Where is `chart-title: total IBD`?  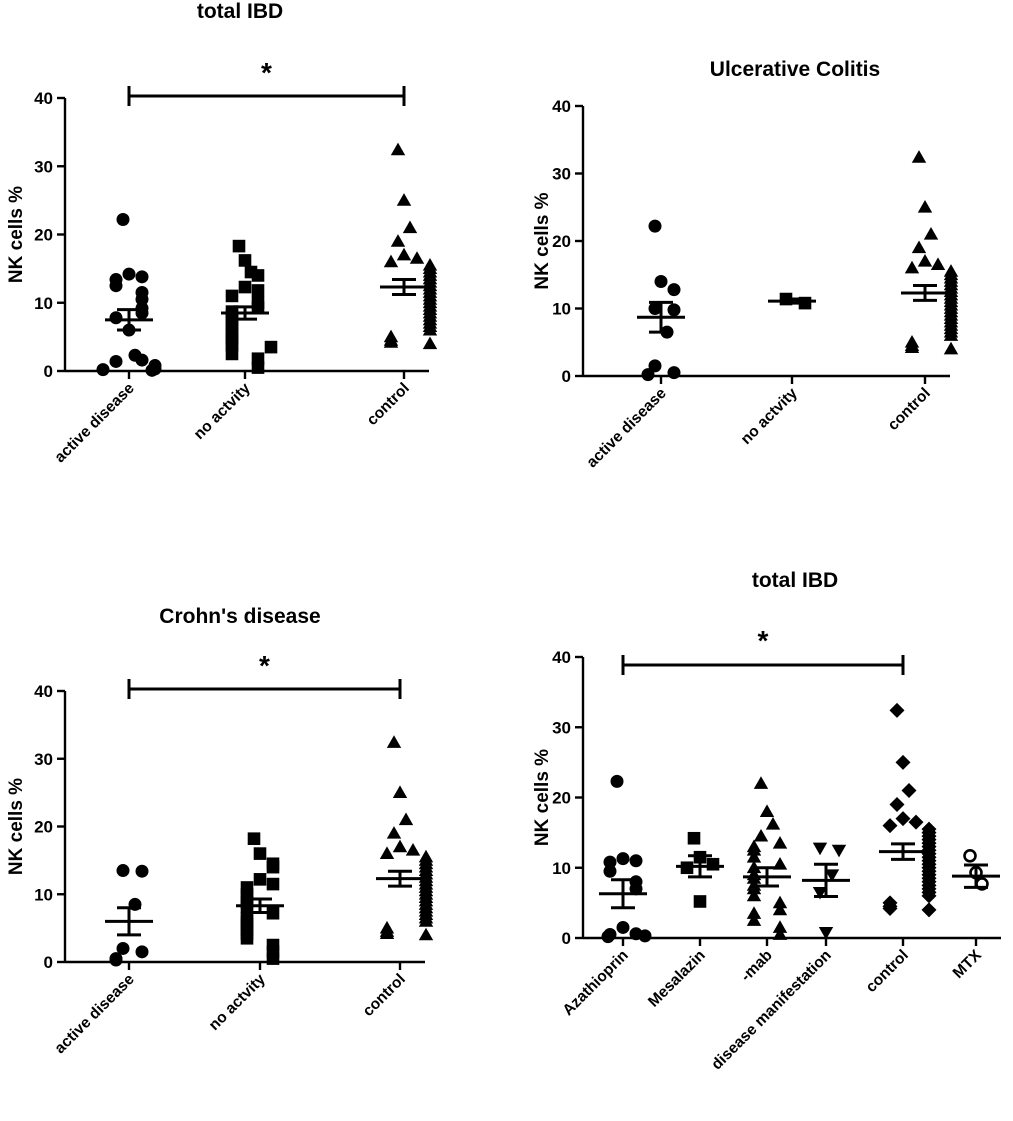 chart-title: total IBD is located at coordinates (240, 11).